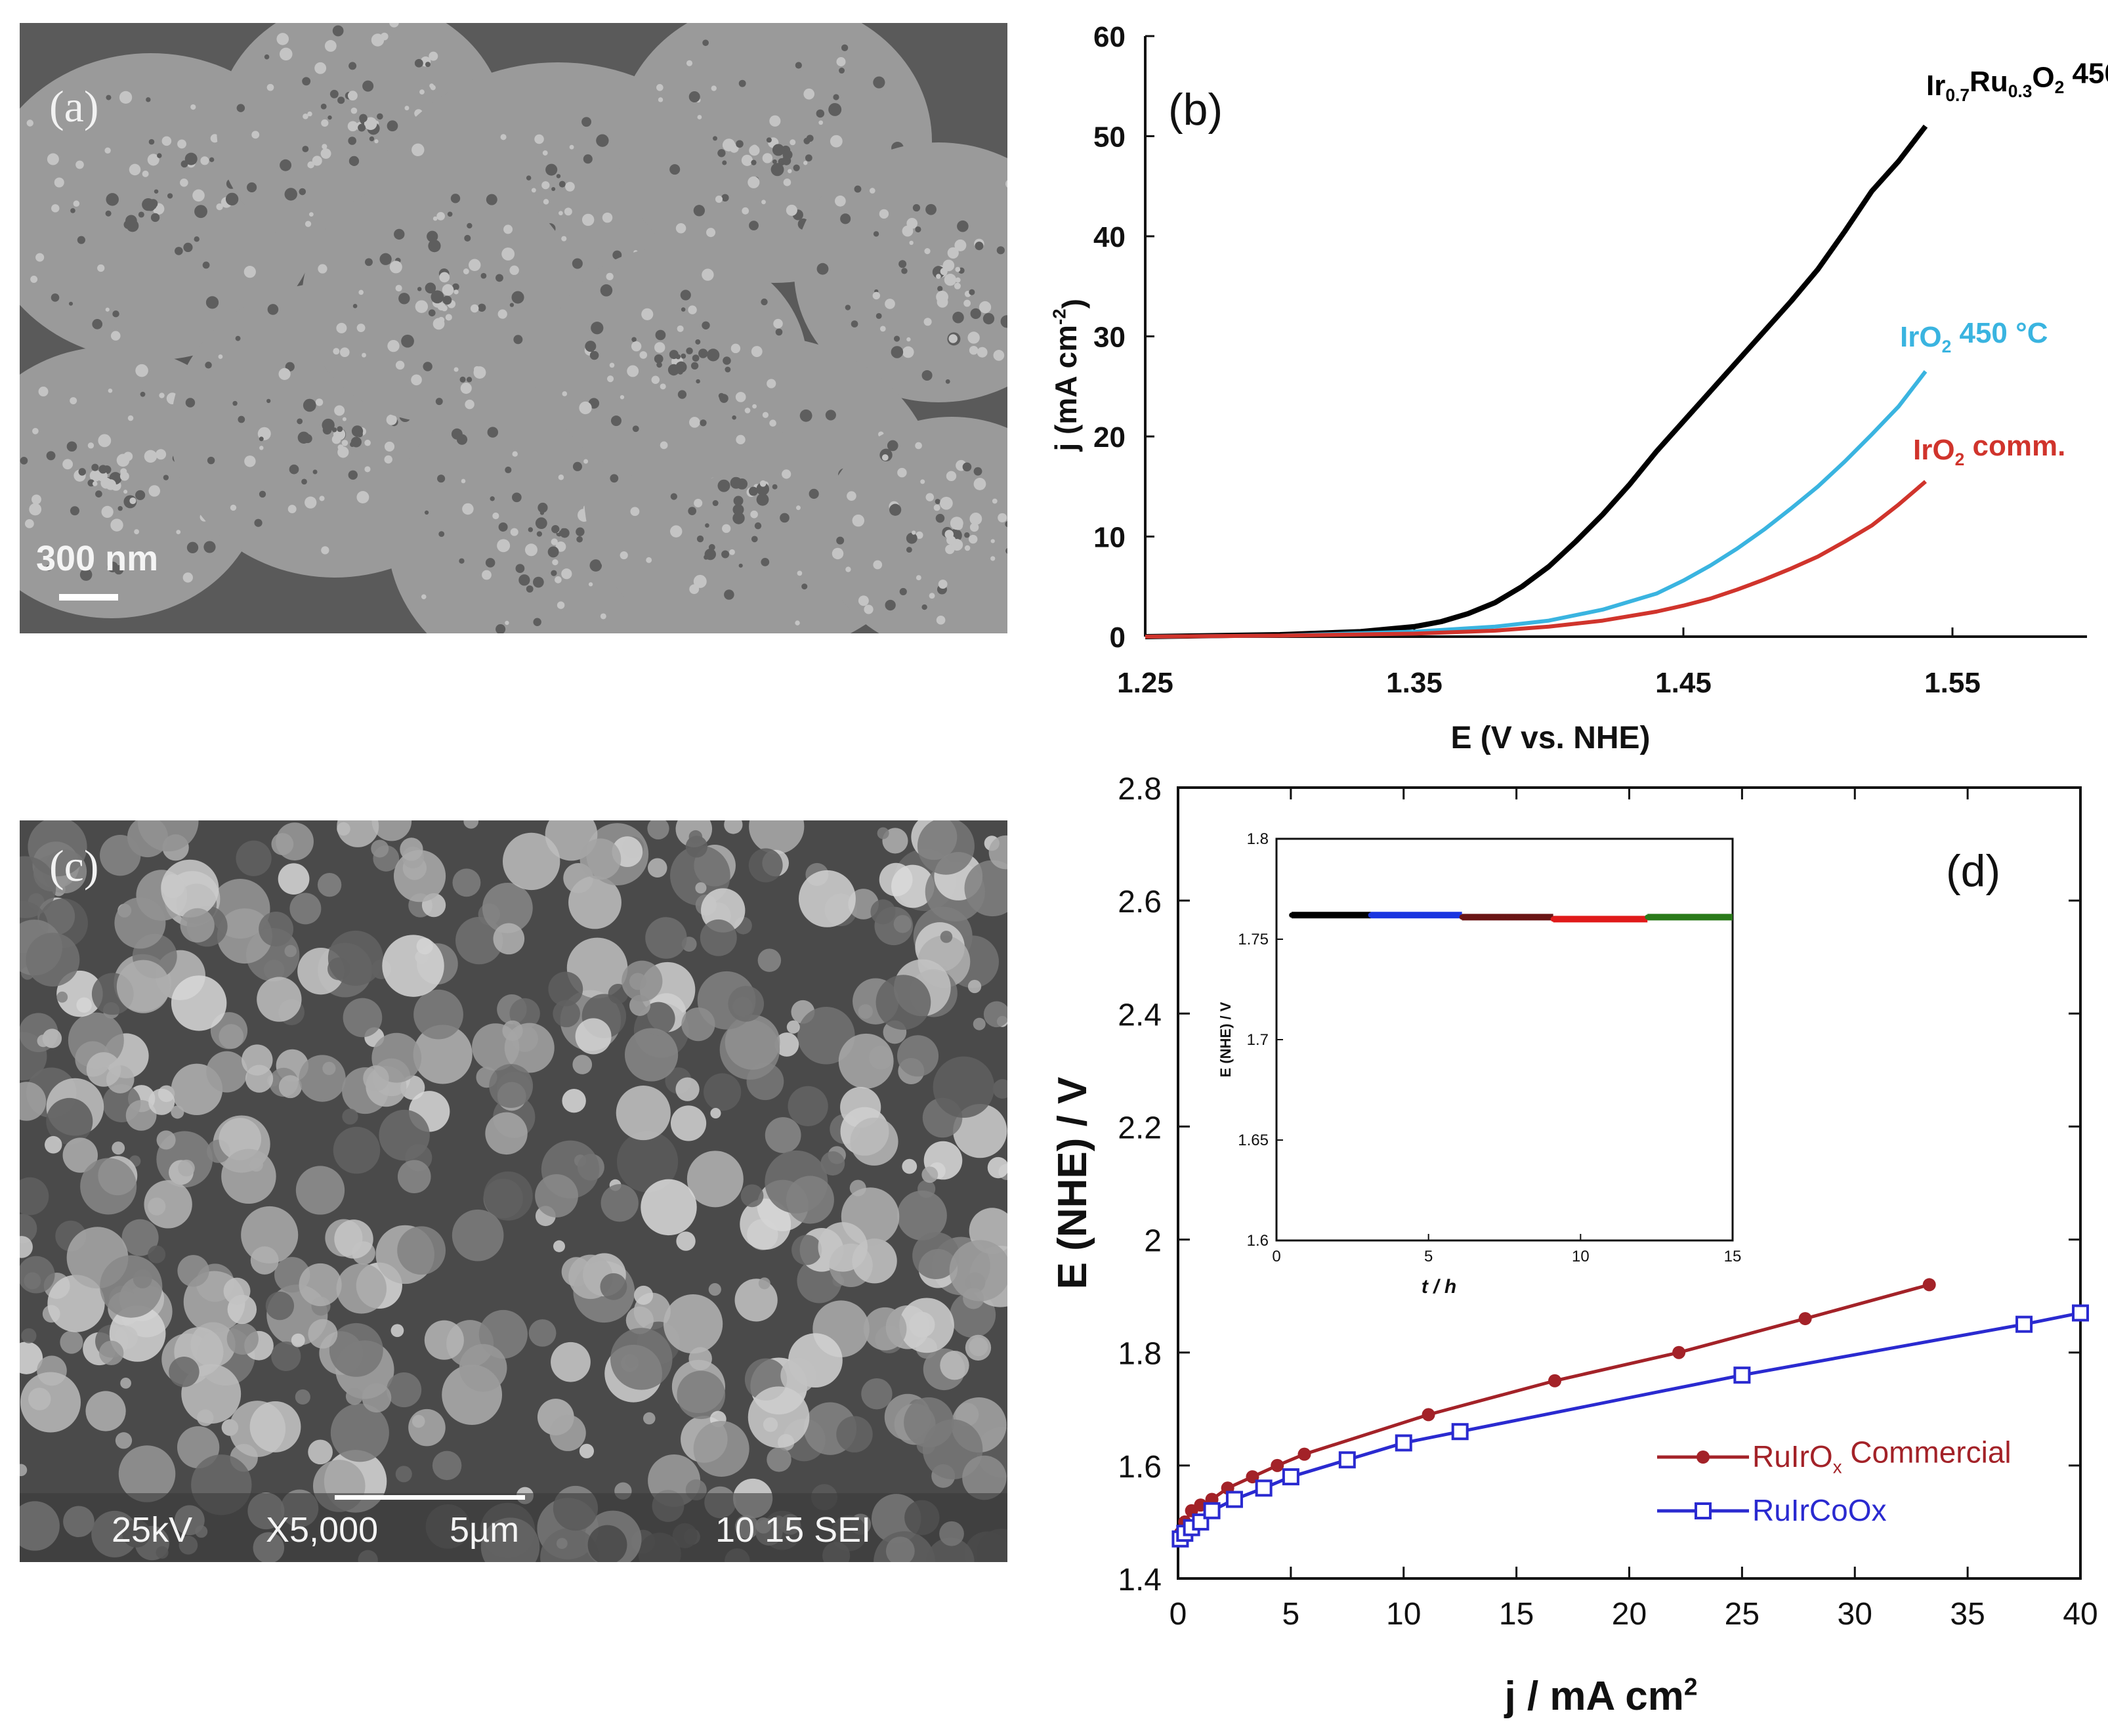 This screenshot has width=2108, height=1736. I want to click on y-tick-label: 2, so click(1153, 1241).